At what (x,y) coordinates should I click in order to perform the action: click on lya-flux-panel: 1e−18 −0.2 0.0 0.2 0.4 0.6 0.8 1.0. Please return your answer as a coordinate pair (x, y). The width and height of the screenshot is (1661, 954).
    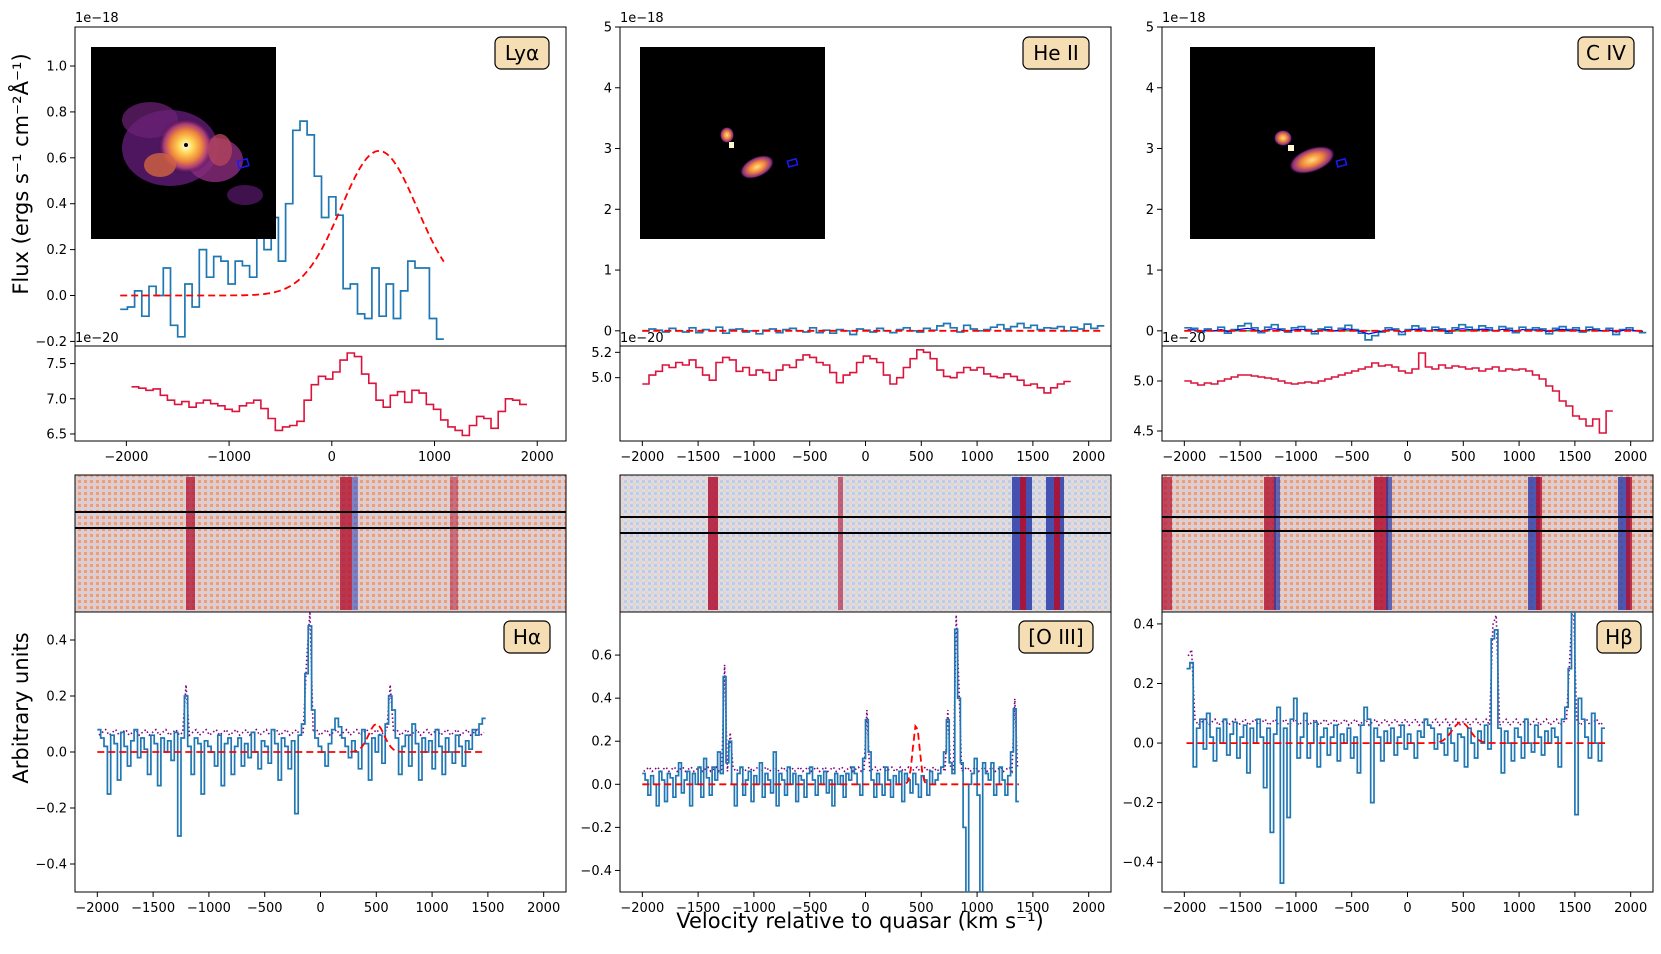
    Looking at the image, I should click on (301, 180).